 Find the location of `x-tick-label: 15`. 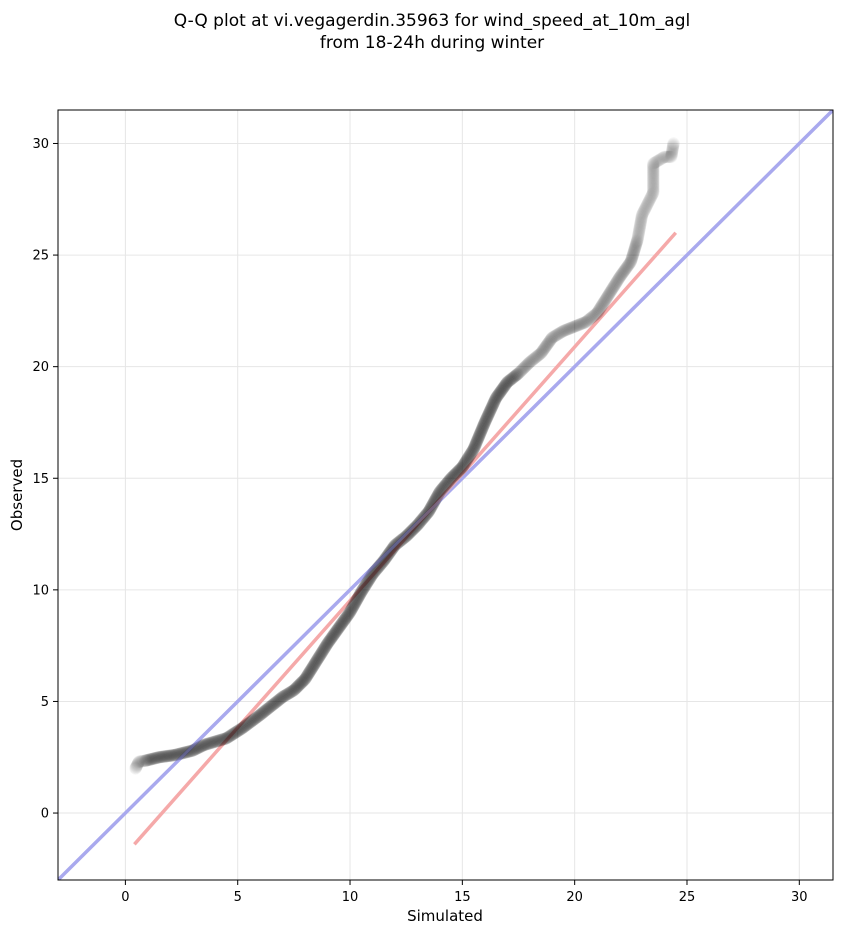

x-tick-label: 15 is located at coordinates (462, 897).